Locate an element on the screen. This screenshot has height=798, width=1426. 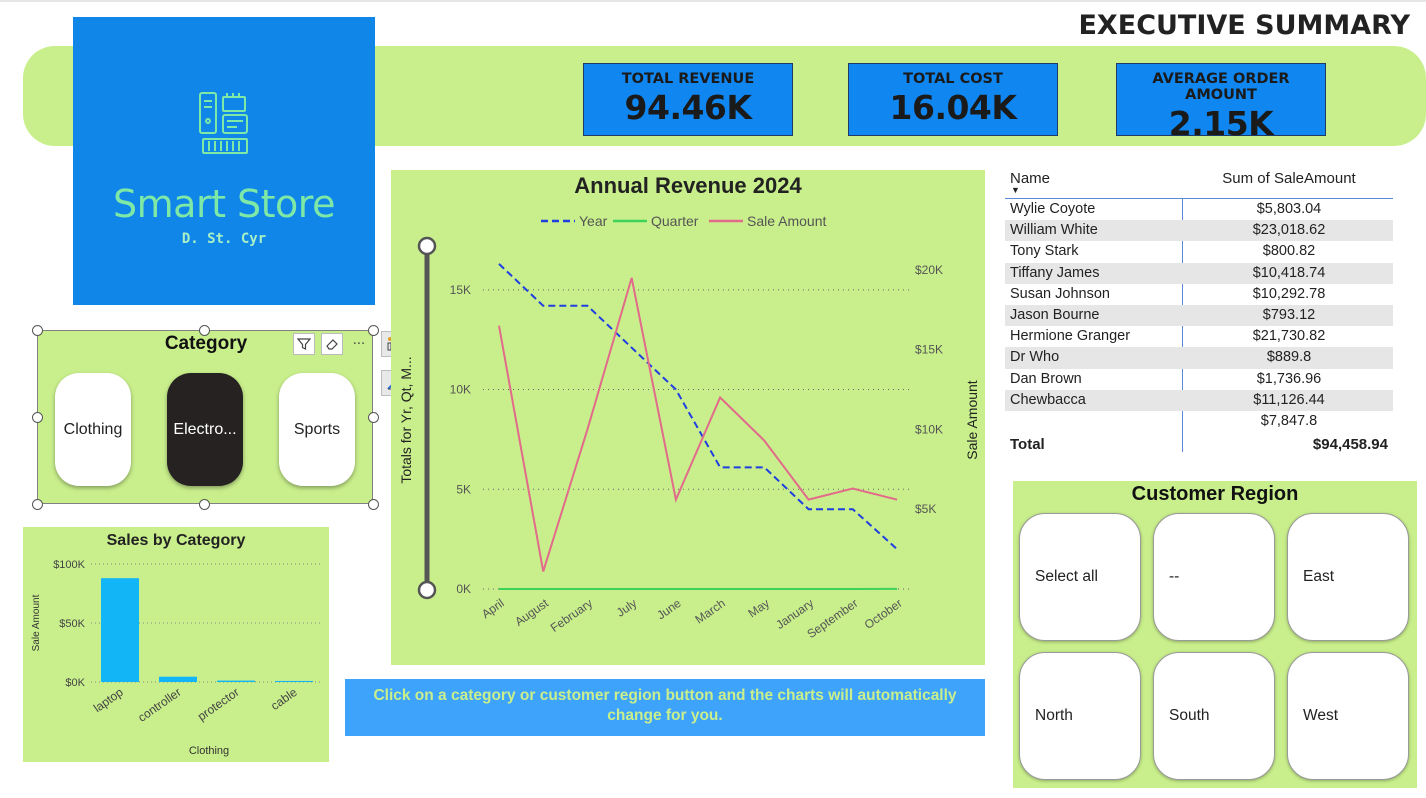
table-row: William White $23,018.62 is located at coordinates (1199, 231).